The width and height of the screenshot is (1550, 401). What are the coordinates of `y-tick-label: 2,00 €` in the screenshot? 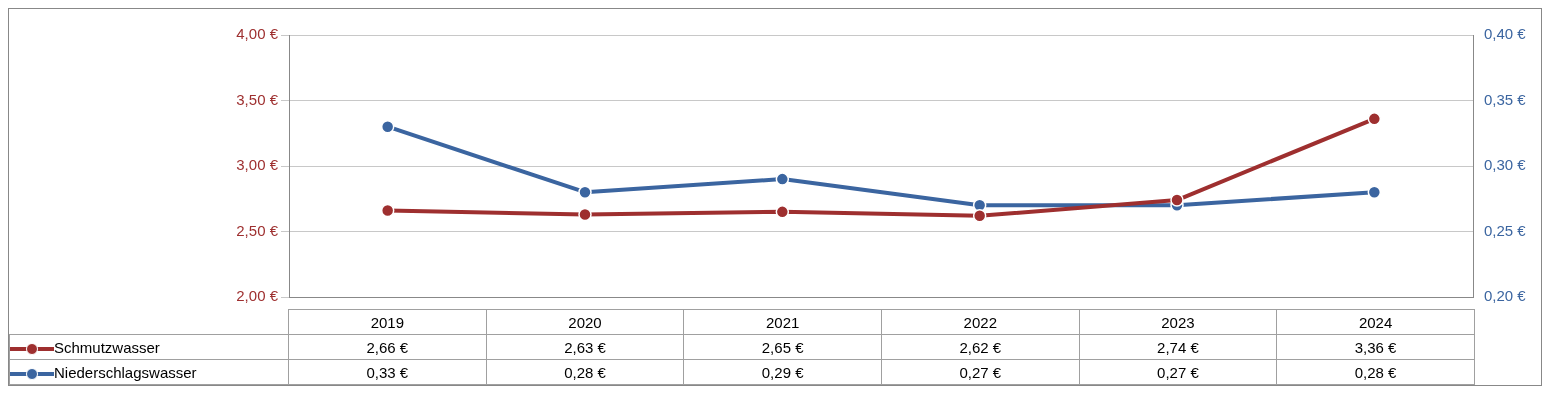 It's located at (257, 296).